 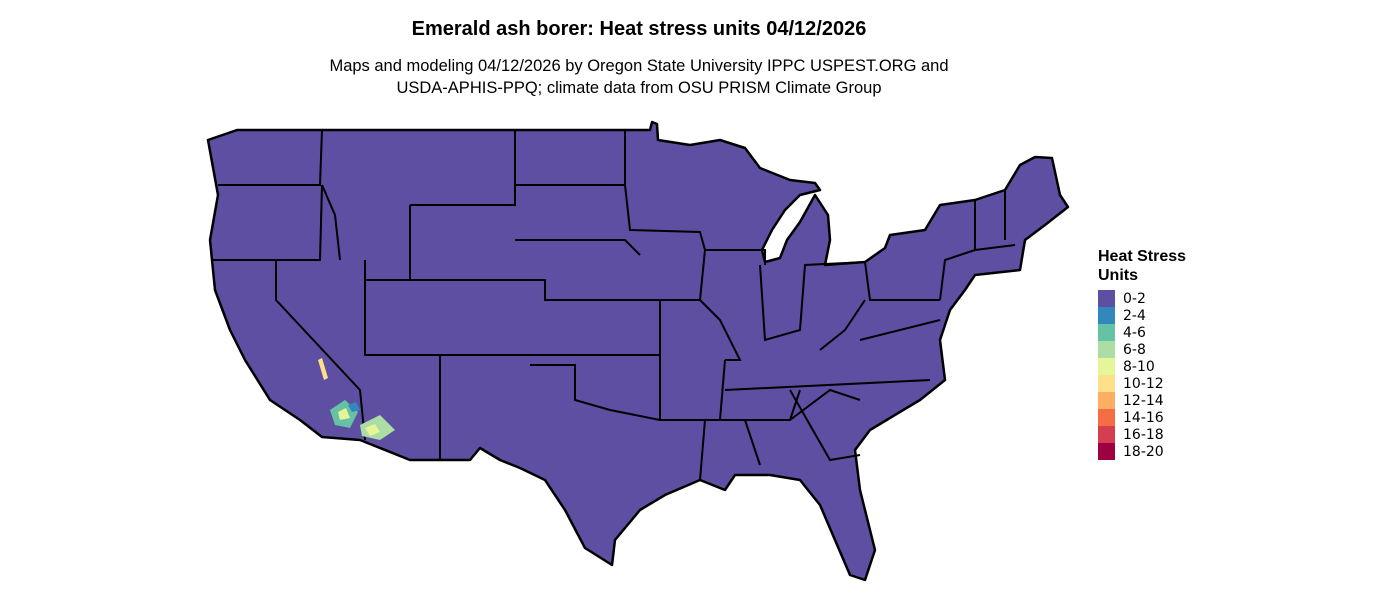 I want to click on legend-item: 12-14, so click(x=1142, y=400).